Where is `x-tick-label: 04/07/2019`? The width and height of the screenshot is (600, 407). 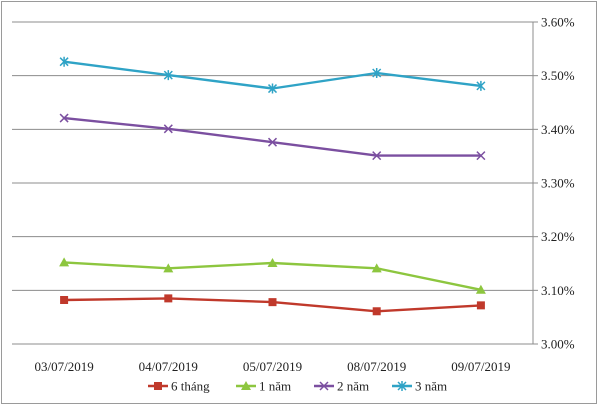
x-tick-label: 04/07/2019 is located at coordinates (168, 366).